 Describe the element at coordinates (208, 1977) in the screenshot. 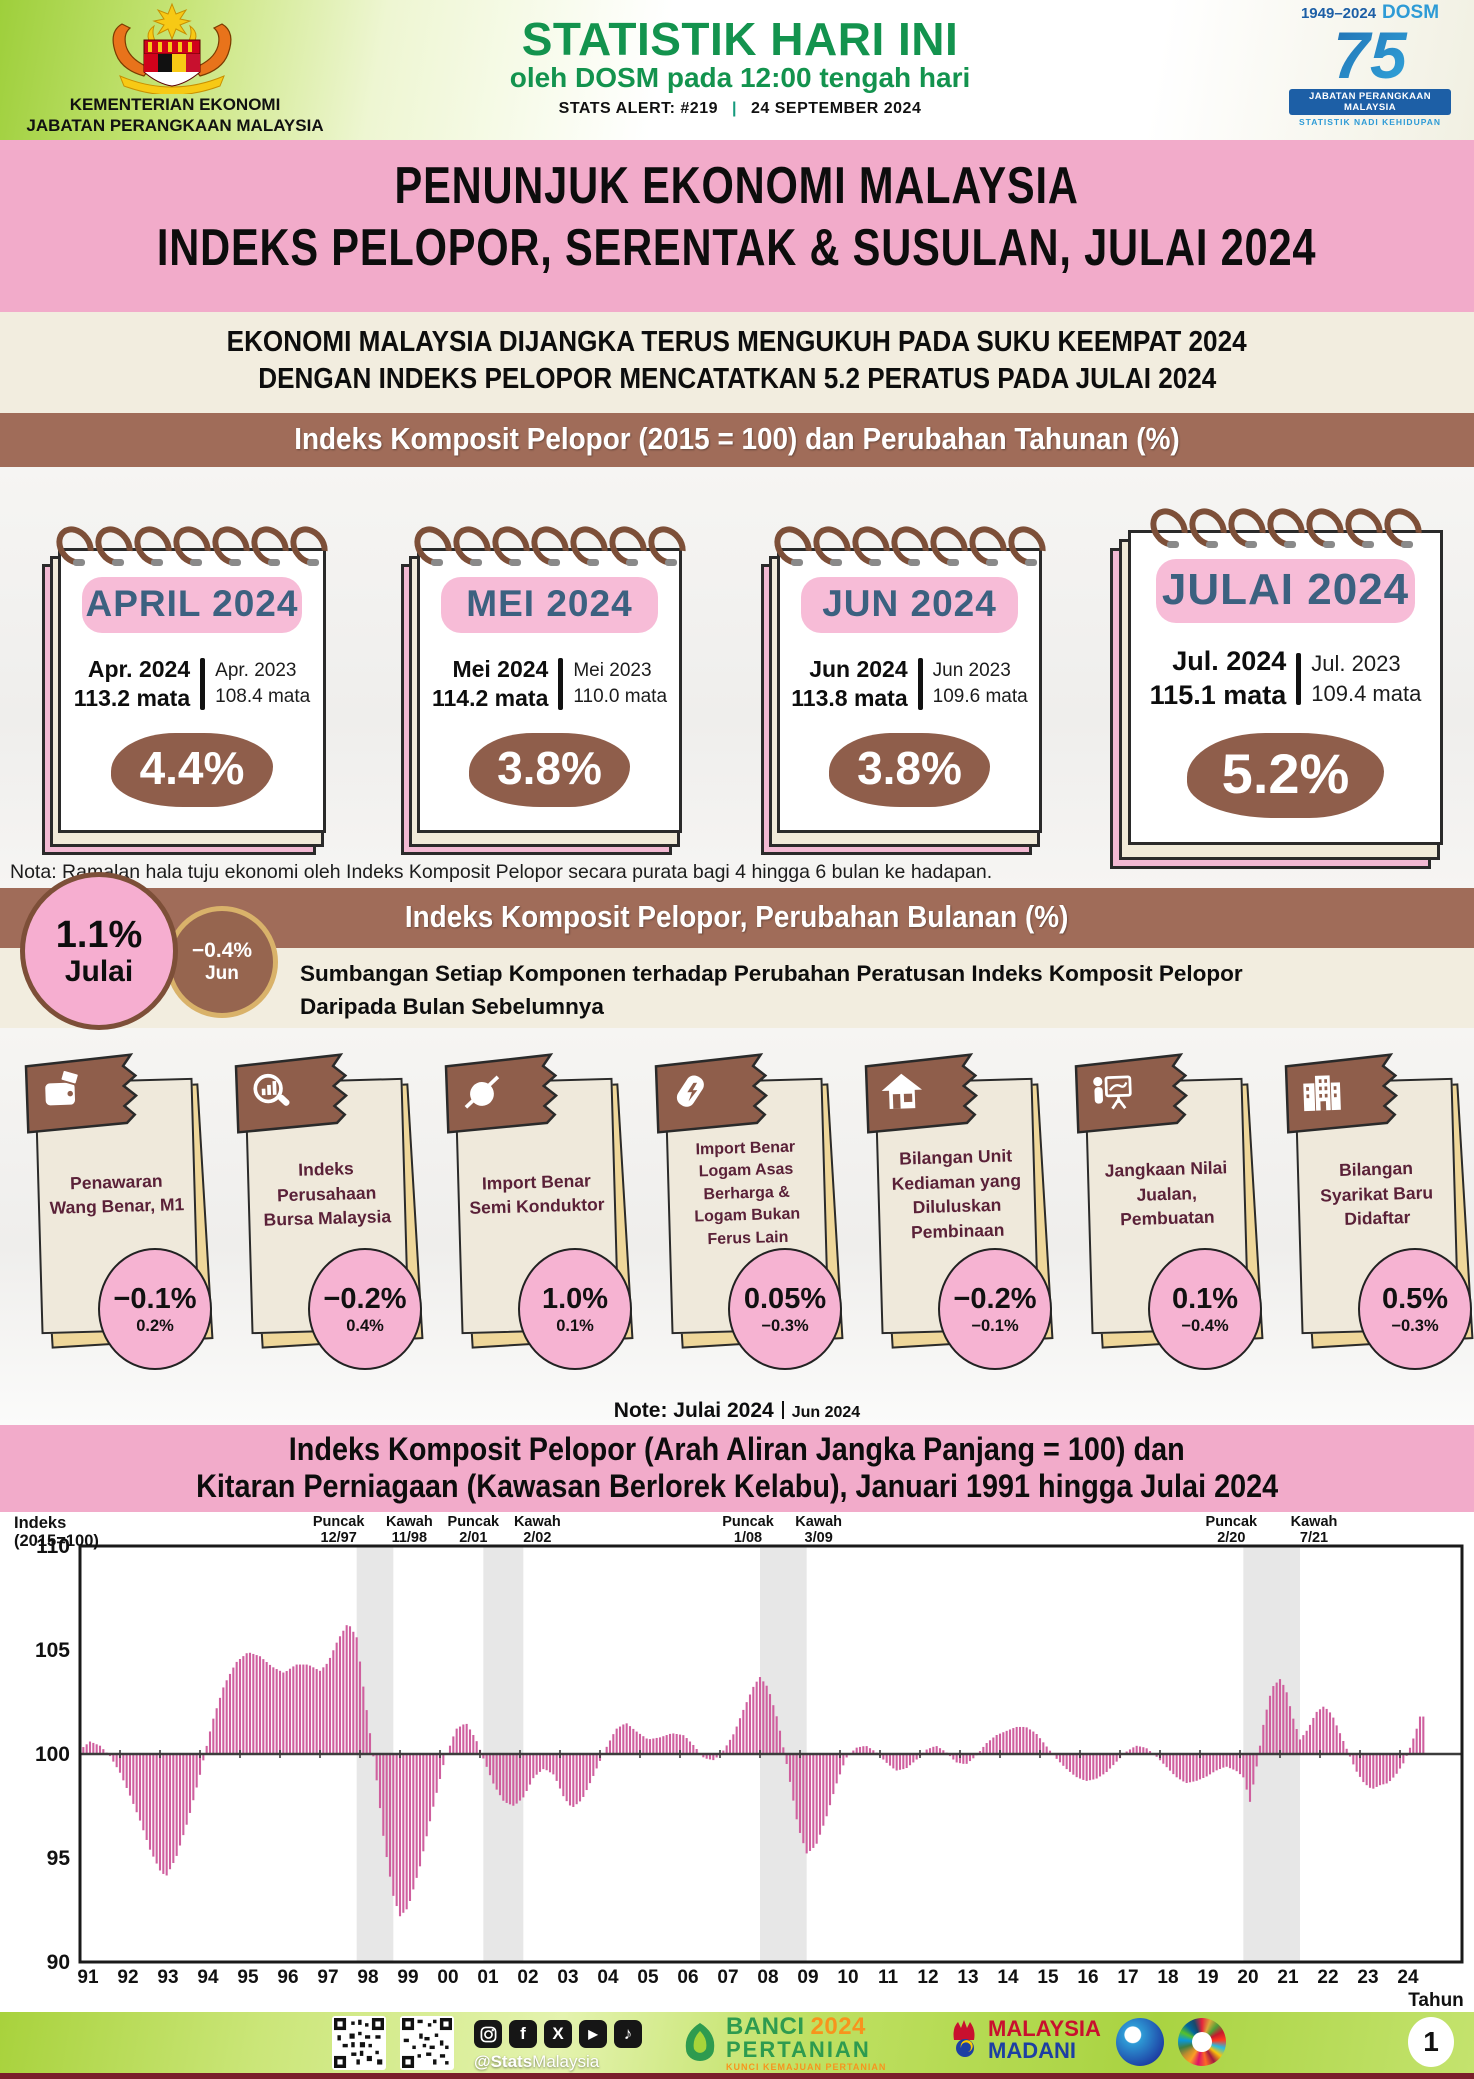

I see `svg-text: 94` at that location.